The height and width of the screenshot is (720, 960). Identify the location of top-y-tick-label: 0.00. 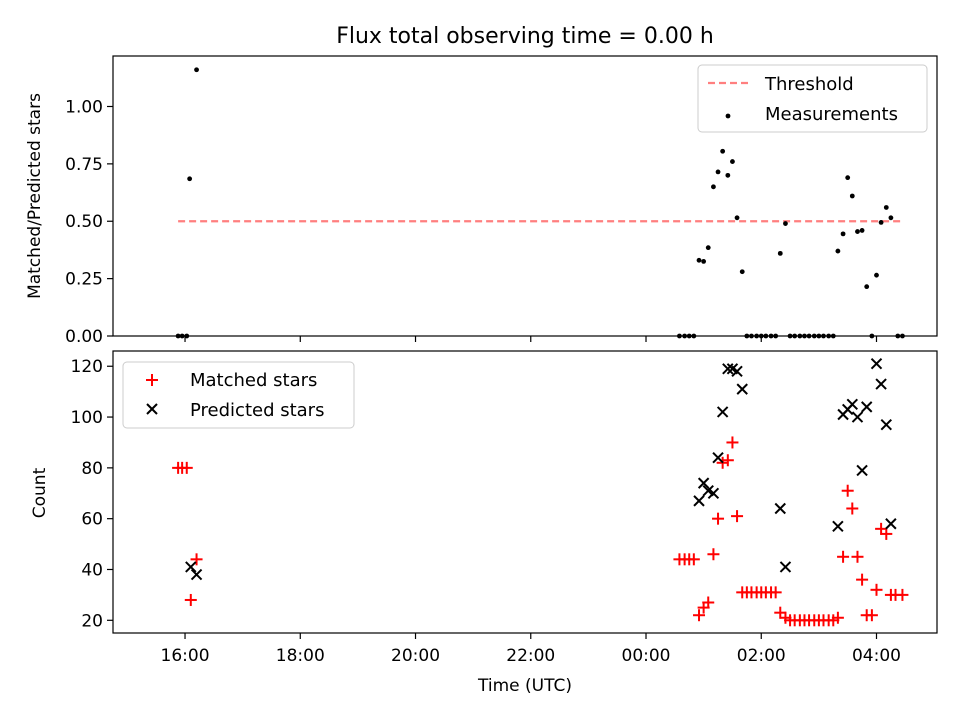
(84, 337).